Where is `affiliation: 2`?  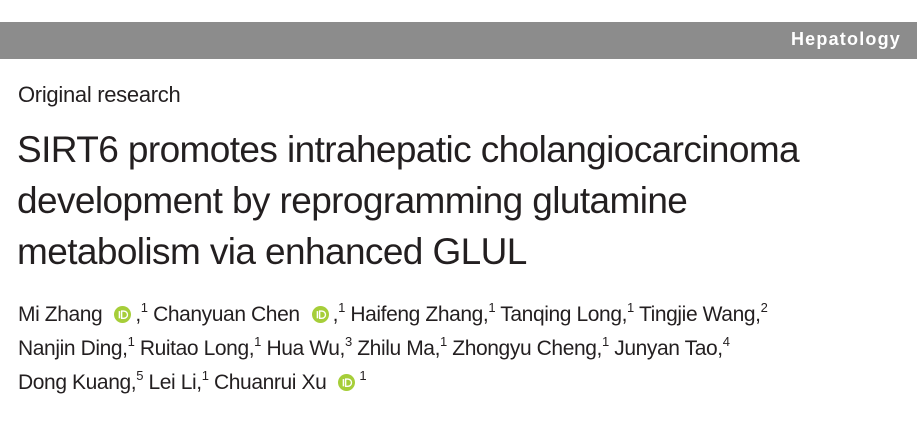
affiliation: 2 is located at coordinates (764, 307).